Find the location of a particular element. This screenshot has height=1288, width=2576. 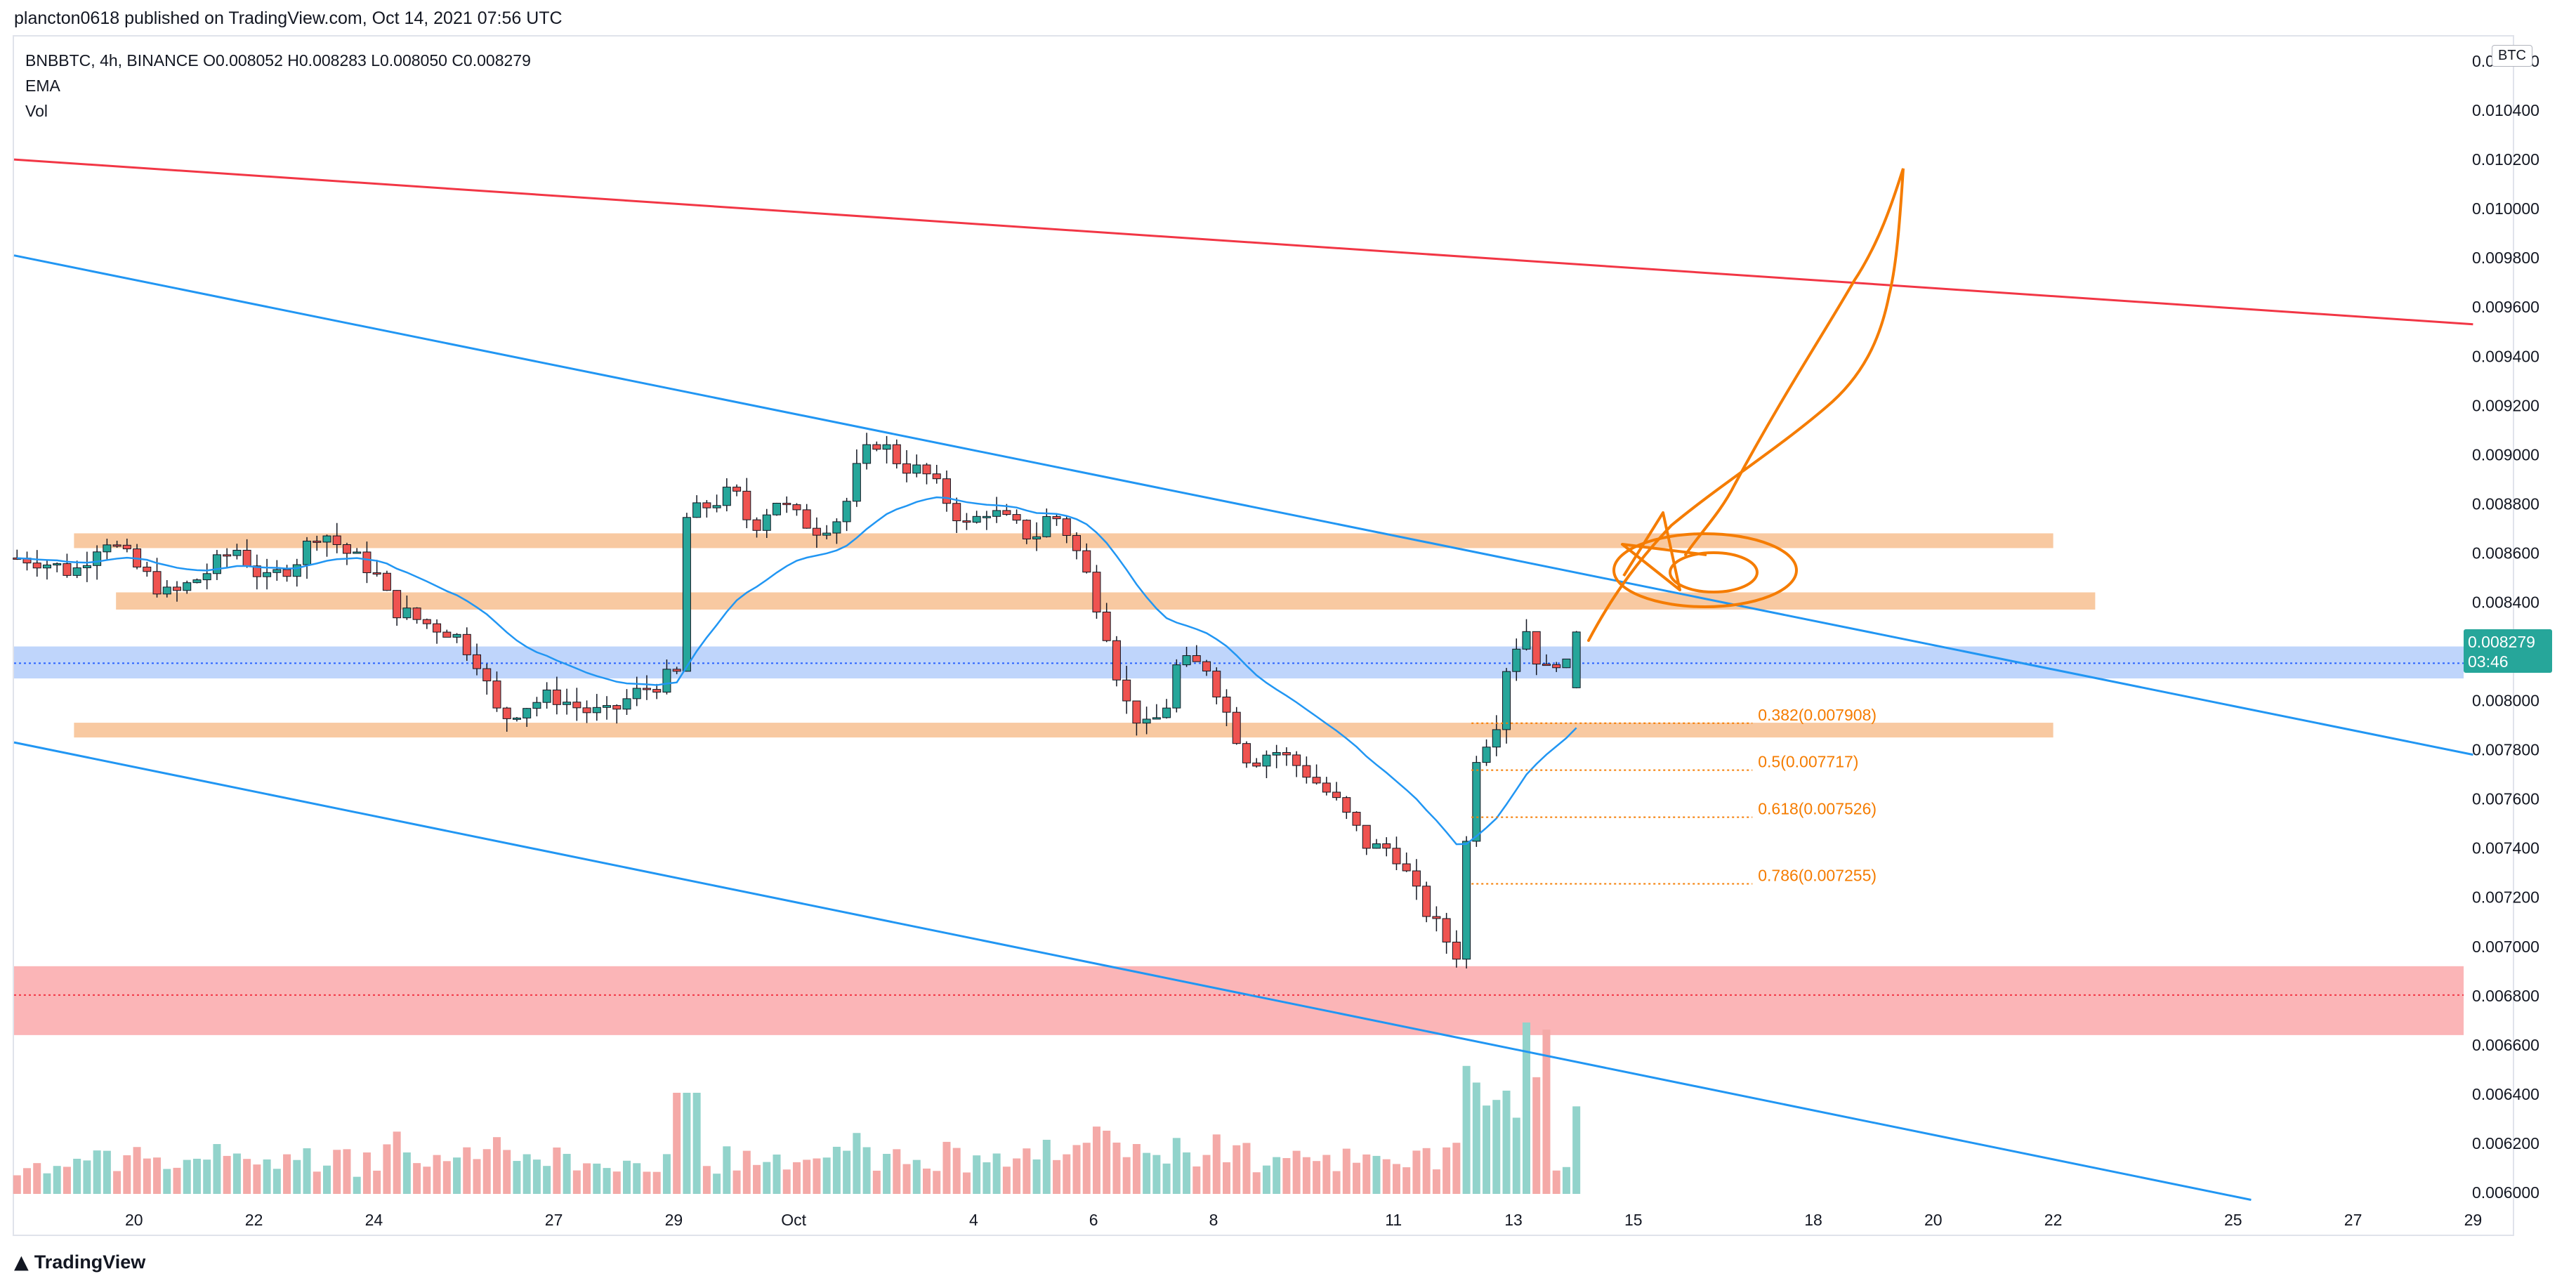

currency-badge: BTC is located at coordinates (2512, 56).